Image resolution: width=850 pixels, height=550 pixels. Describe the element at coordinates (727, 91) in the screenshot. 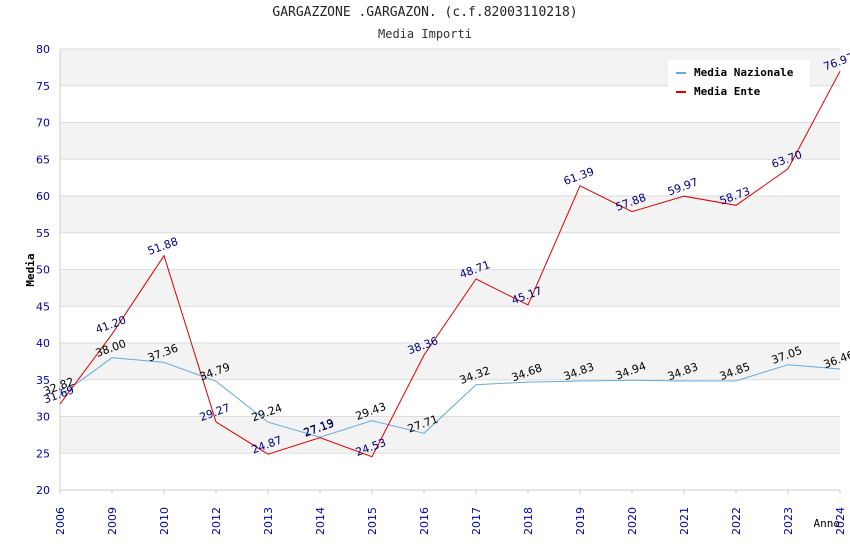

I see `legend-item: Media Ente` at that location.